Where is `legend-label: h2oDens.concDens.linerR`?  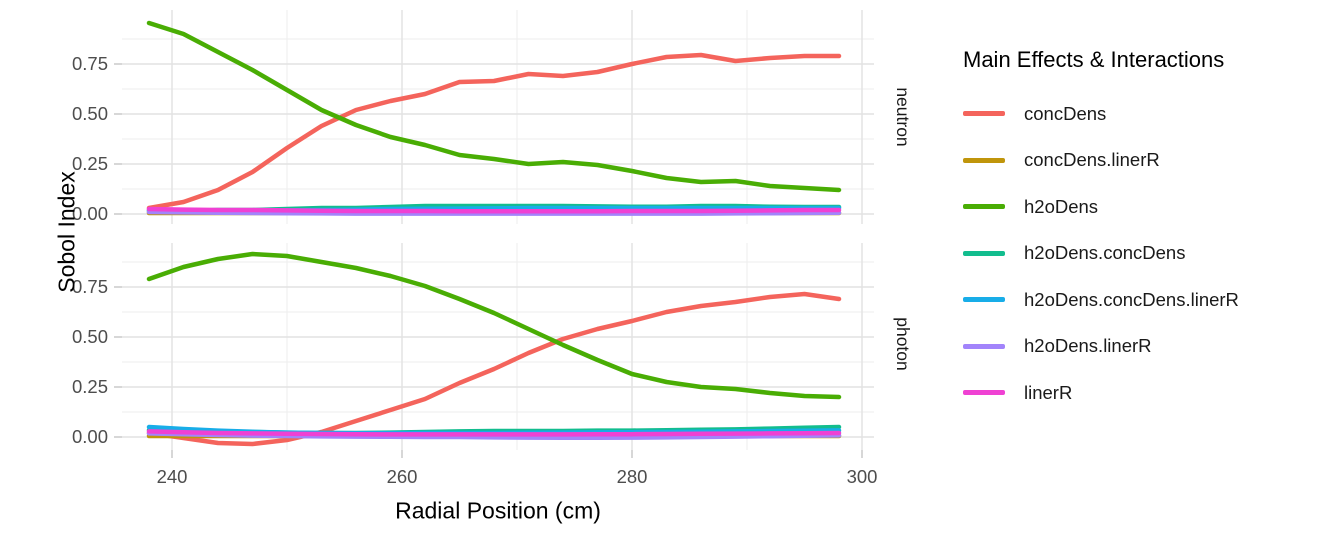
legend-label: h2oDens.concDens.linerR is located at coordinates (1131, 299).